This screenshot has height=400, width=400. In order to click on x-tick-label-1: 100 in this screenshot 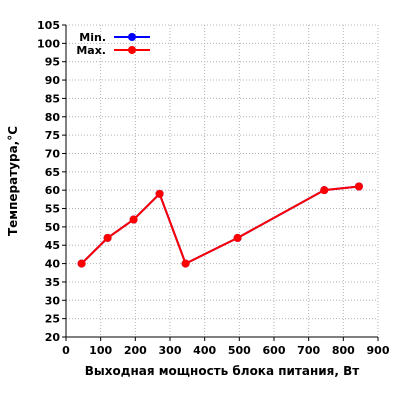, I will do `click(100, 350)`.